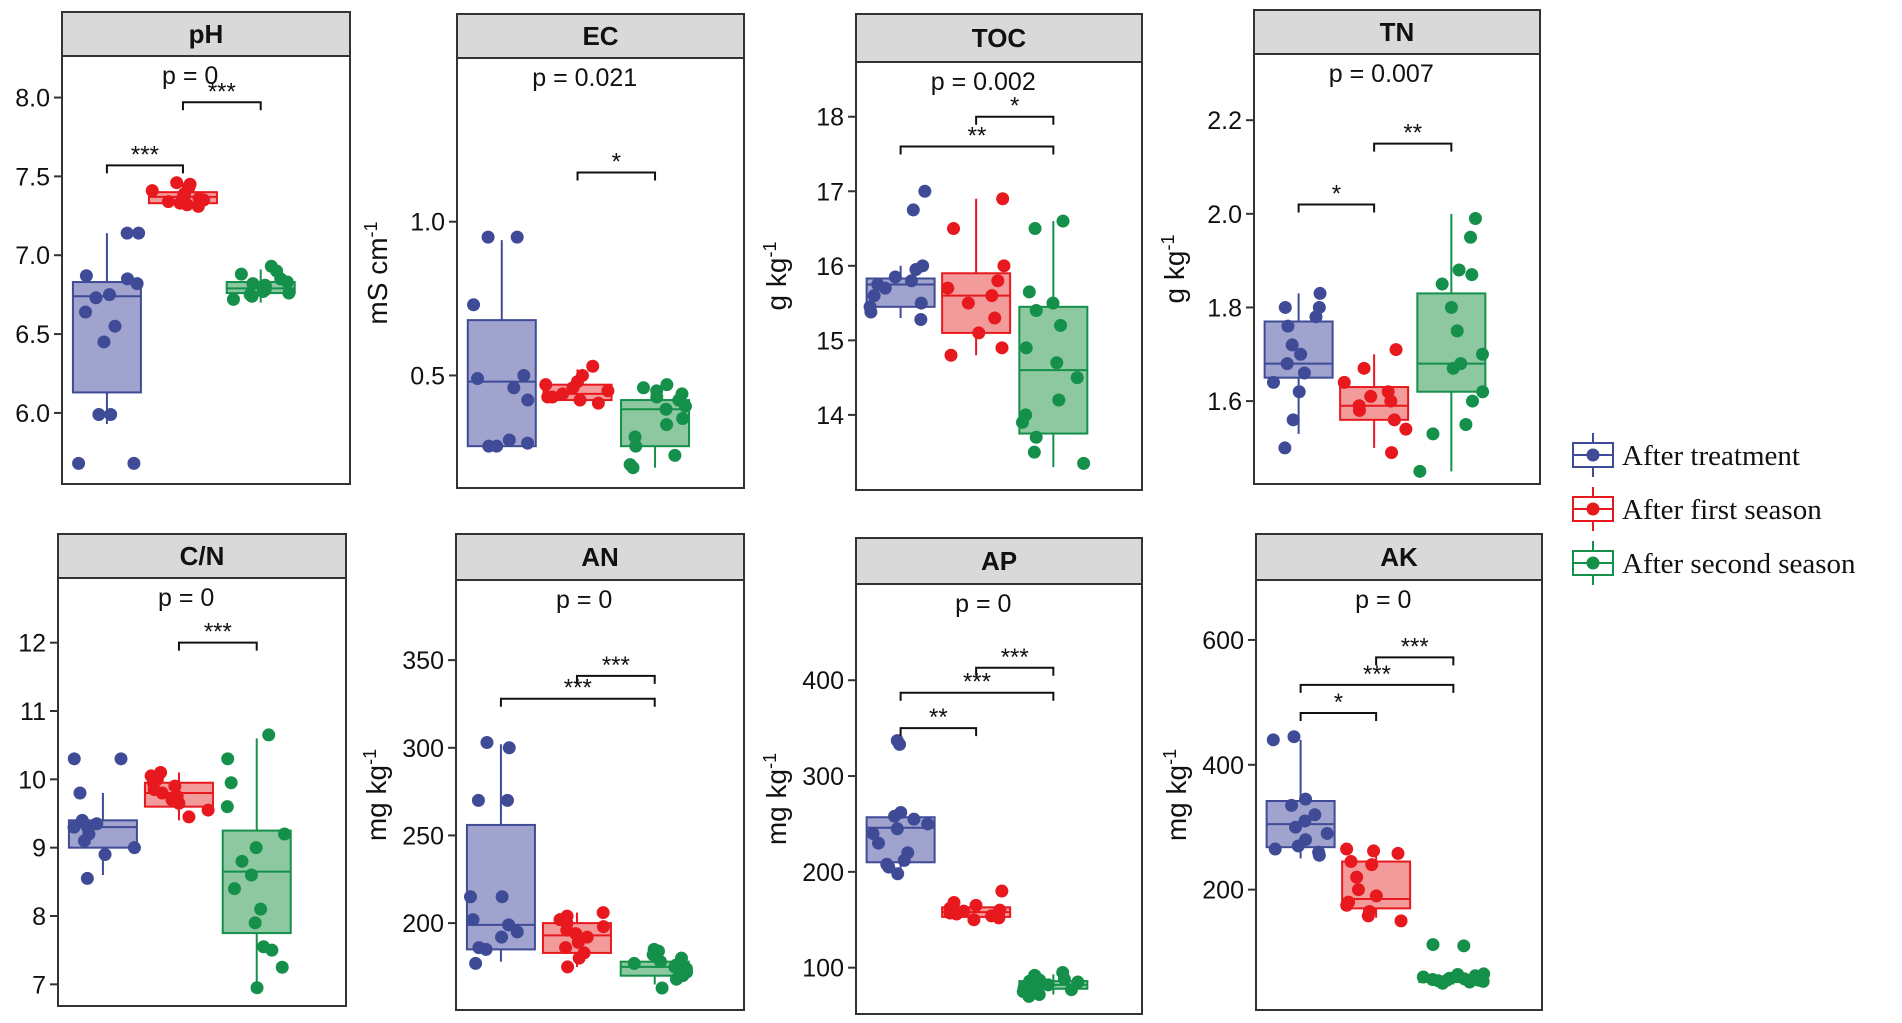 Image resolution: width=1902 pixels, height=1023 pixels. Describe the element at coordinates (1053, 342) in the screenshot. I see `box-after-second-season` at that location.